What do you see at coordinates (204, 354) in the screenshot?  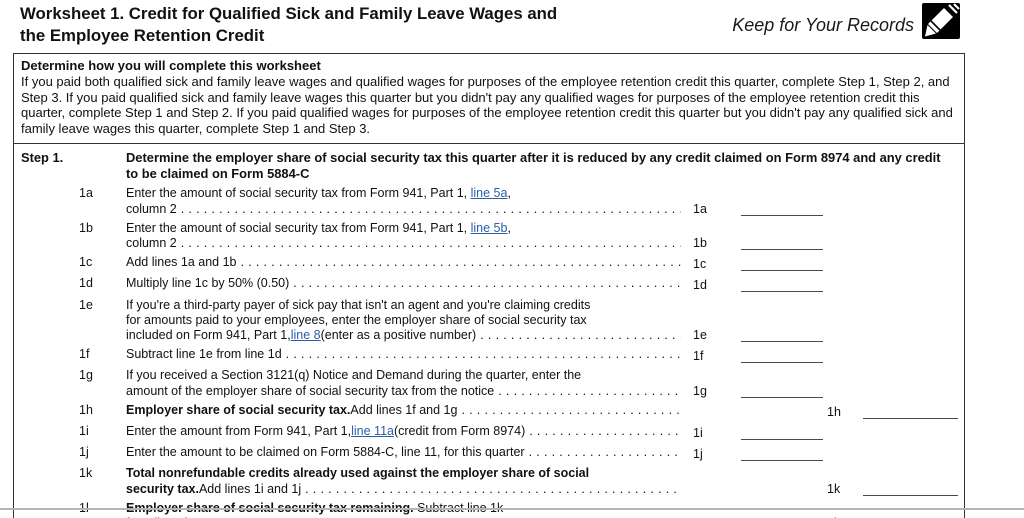 I see `text-segment: Subtract line 1e from line 1d` at bounding box center [204, 354].